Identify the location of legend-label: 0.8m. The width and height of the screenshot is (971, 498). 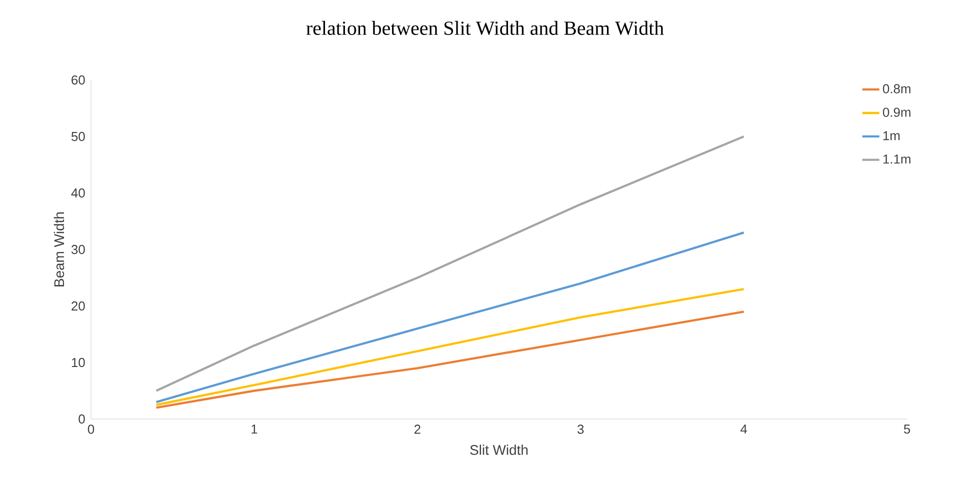
(896, 89).